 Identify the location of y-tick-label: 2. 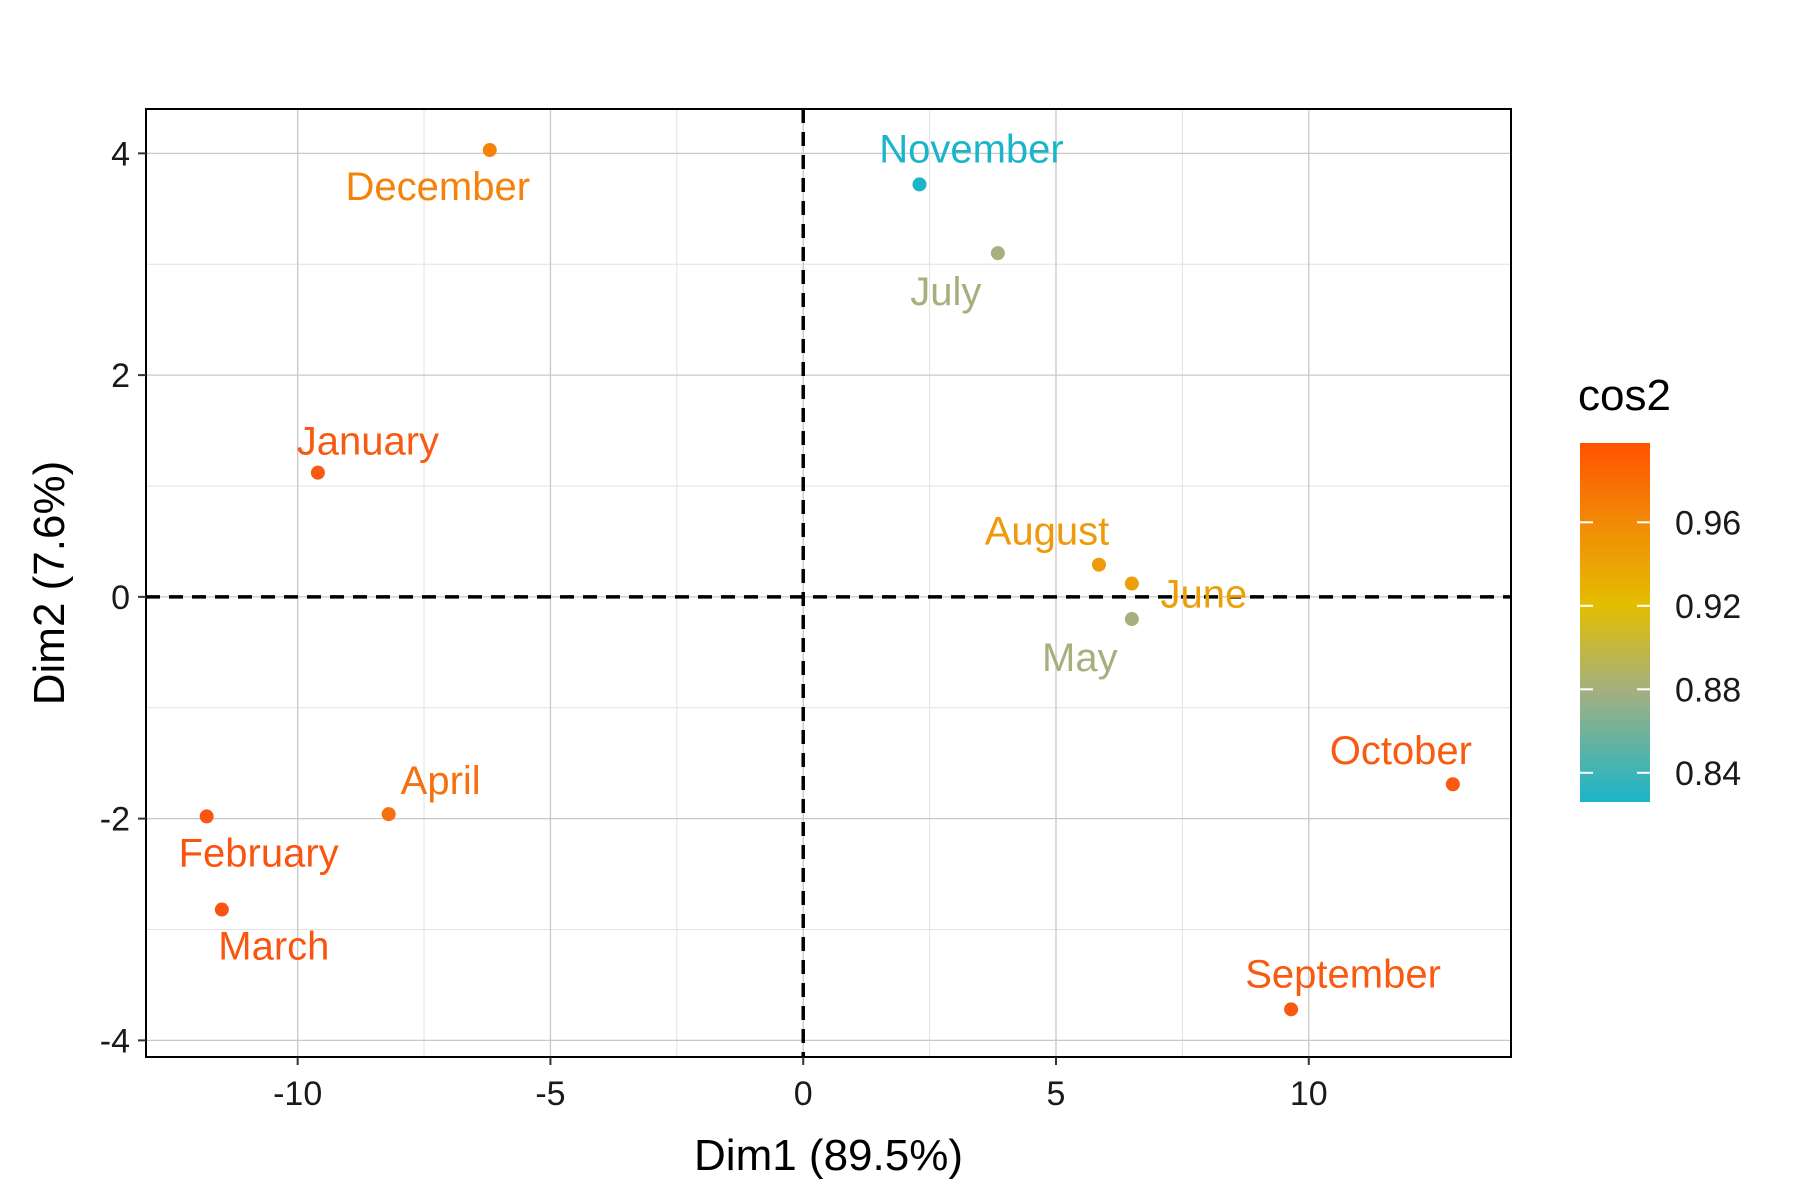
(120, 376).